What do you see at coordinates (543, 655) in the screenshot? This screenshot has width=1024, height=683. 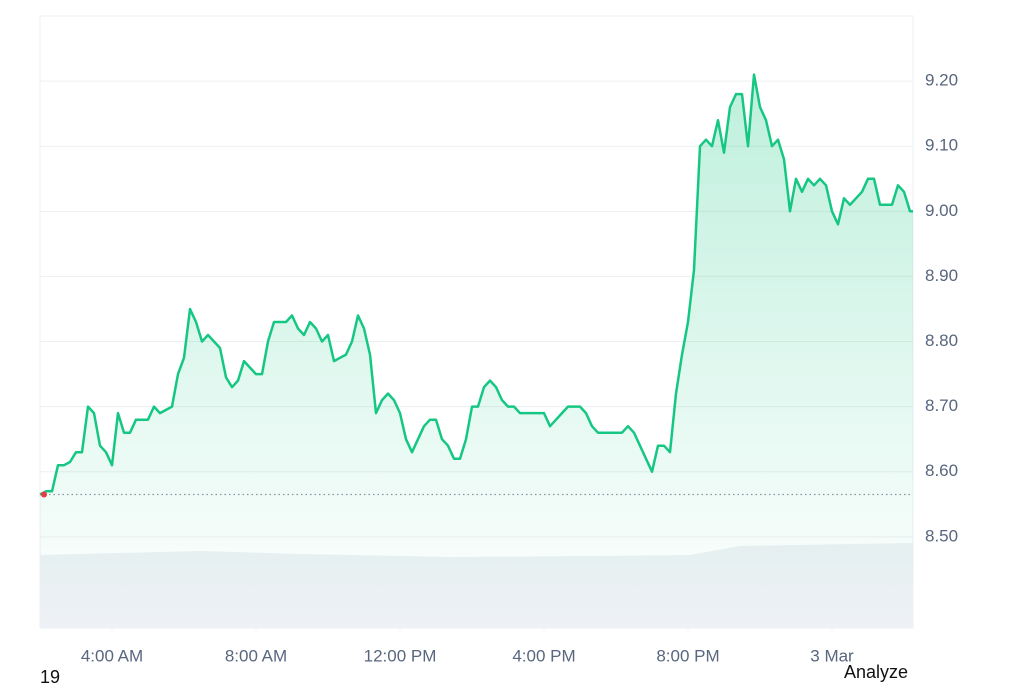 I see `x-tick-label: 4:00 PM` at bounding box center [543, 655].